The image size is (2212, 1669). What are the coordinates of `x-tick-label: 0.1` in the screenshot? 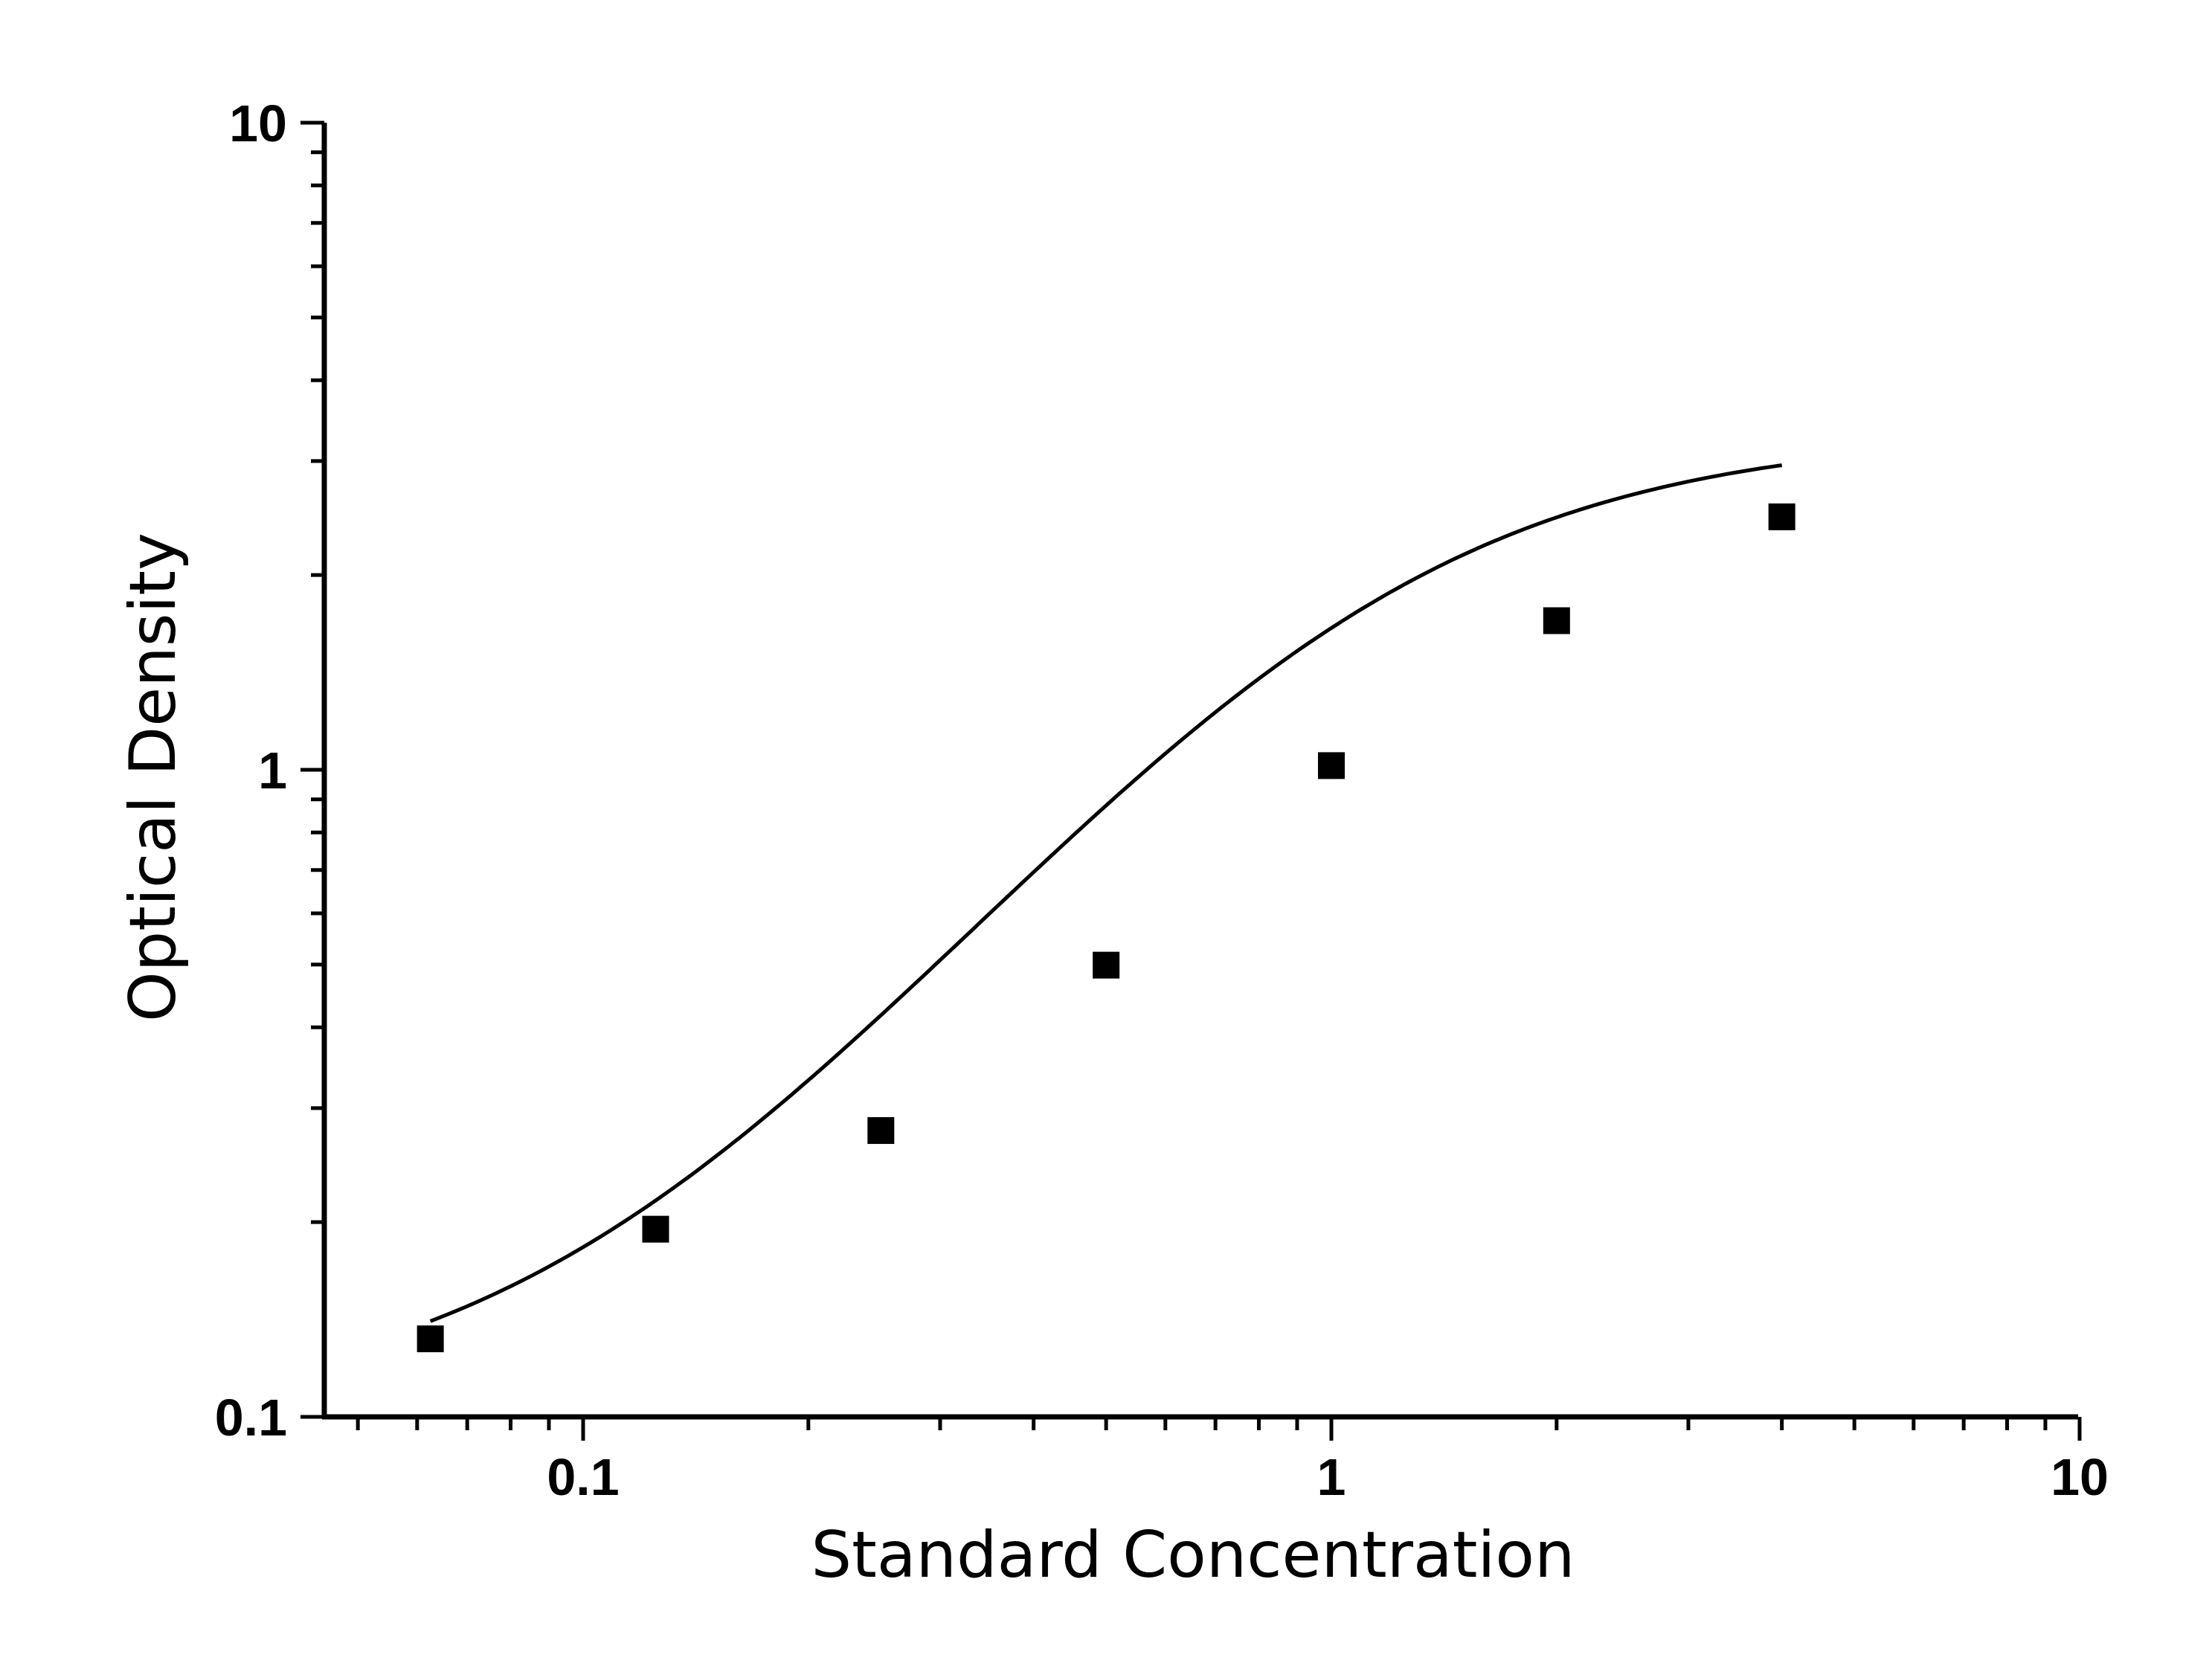 It's located at (583, 1477).